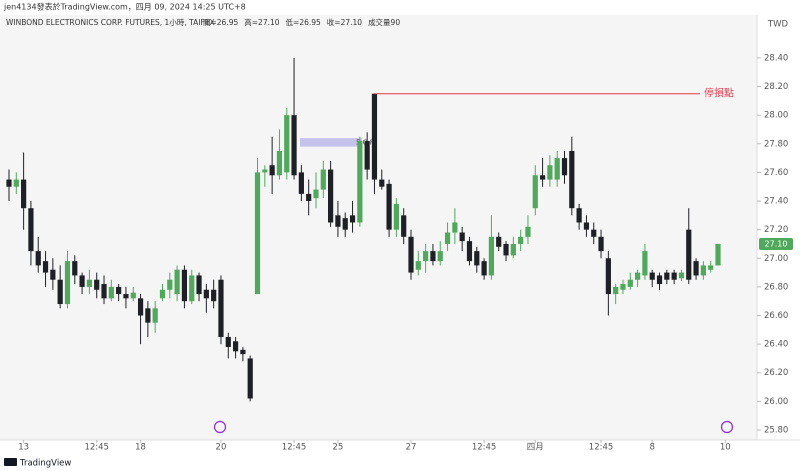 The image size is (800, 471). Describe the element at coordinates (23, 448) in the screenshot. I see `x-tick-label: 13` at that location.